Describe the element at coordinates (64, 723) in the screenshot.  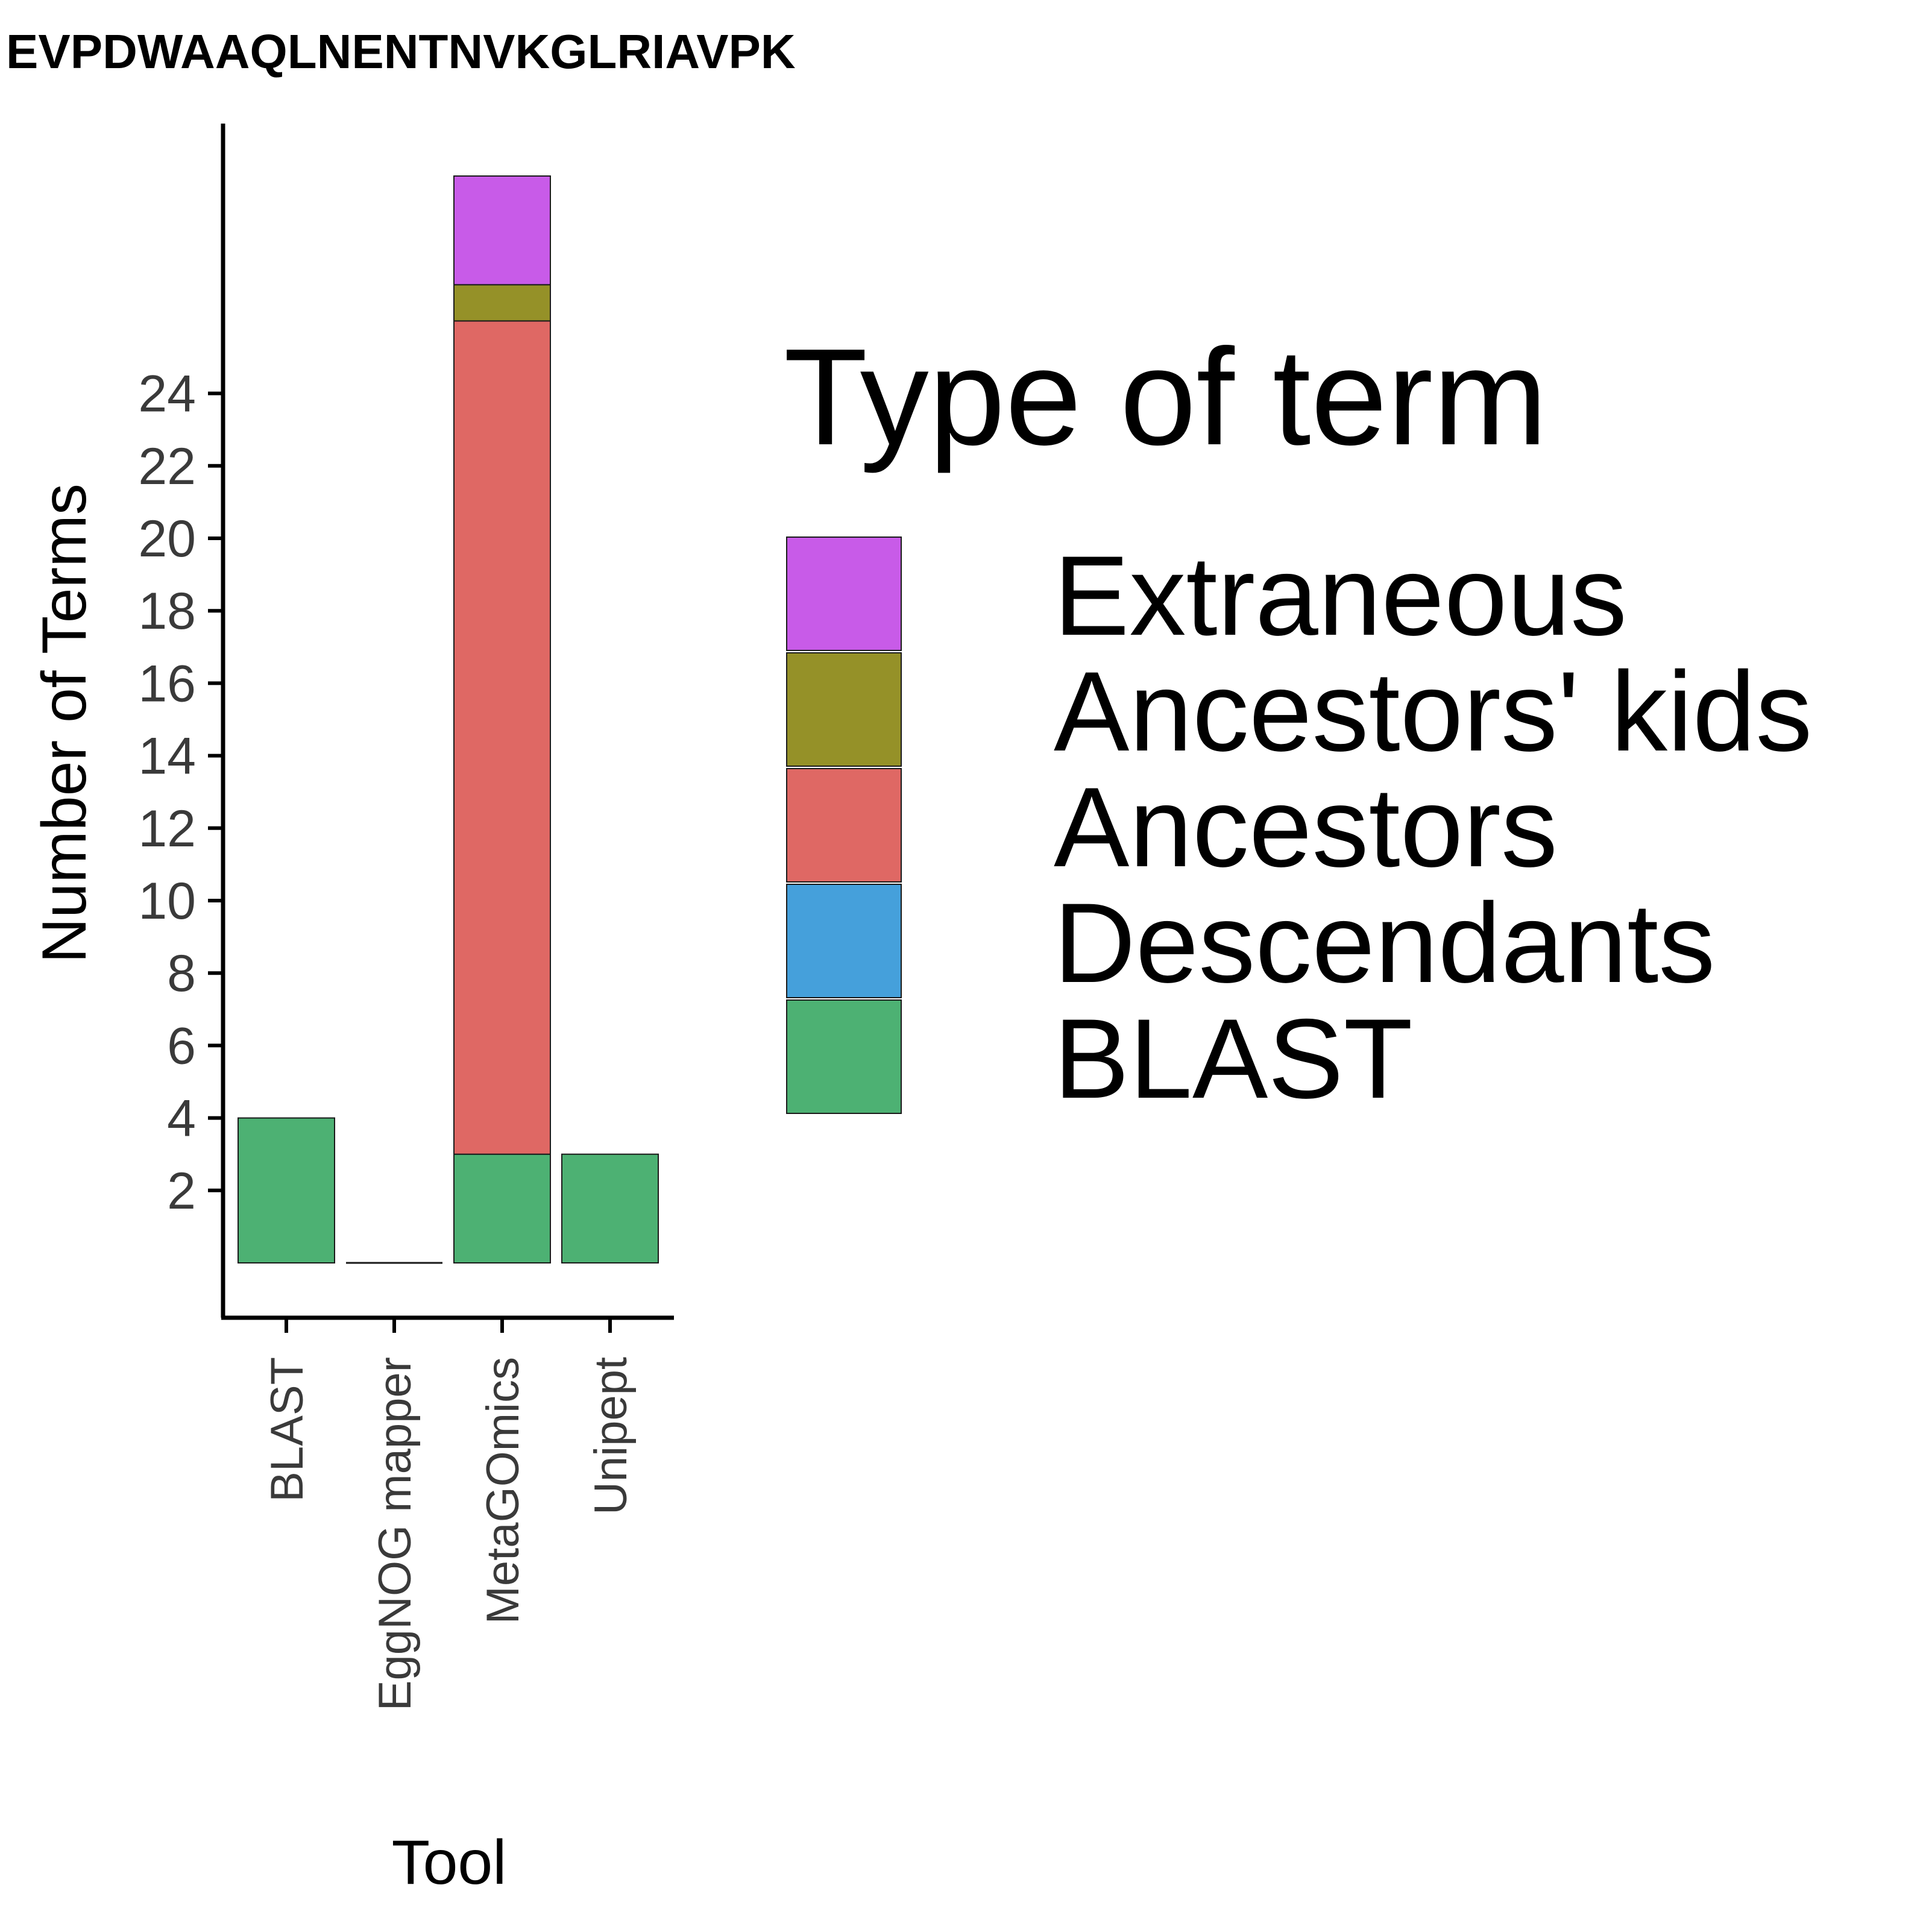
I see `y-axis-label: Number of Terms` at that location.